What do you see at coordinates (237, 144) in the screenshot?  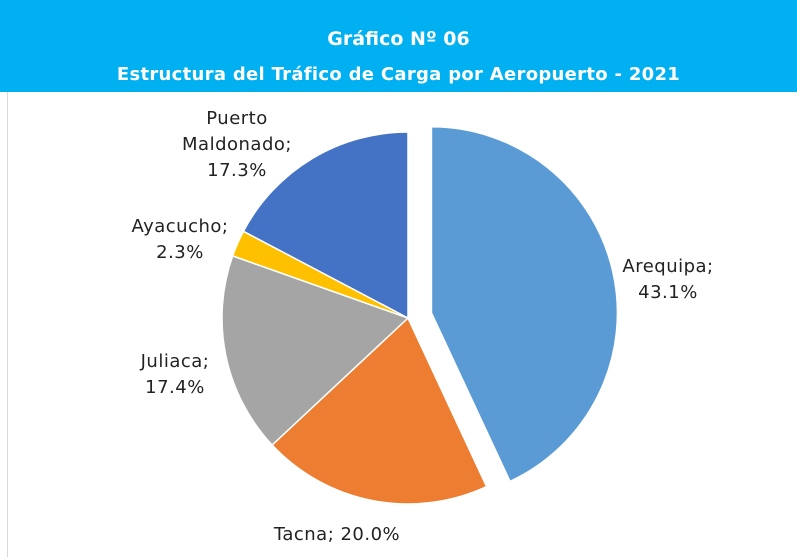 I see `data-label: Puerto Maldonado; 17.3%` at bounding box center [237, 144].